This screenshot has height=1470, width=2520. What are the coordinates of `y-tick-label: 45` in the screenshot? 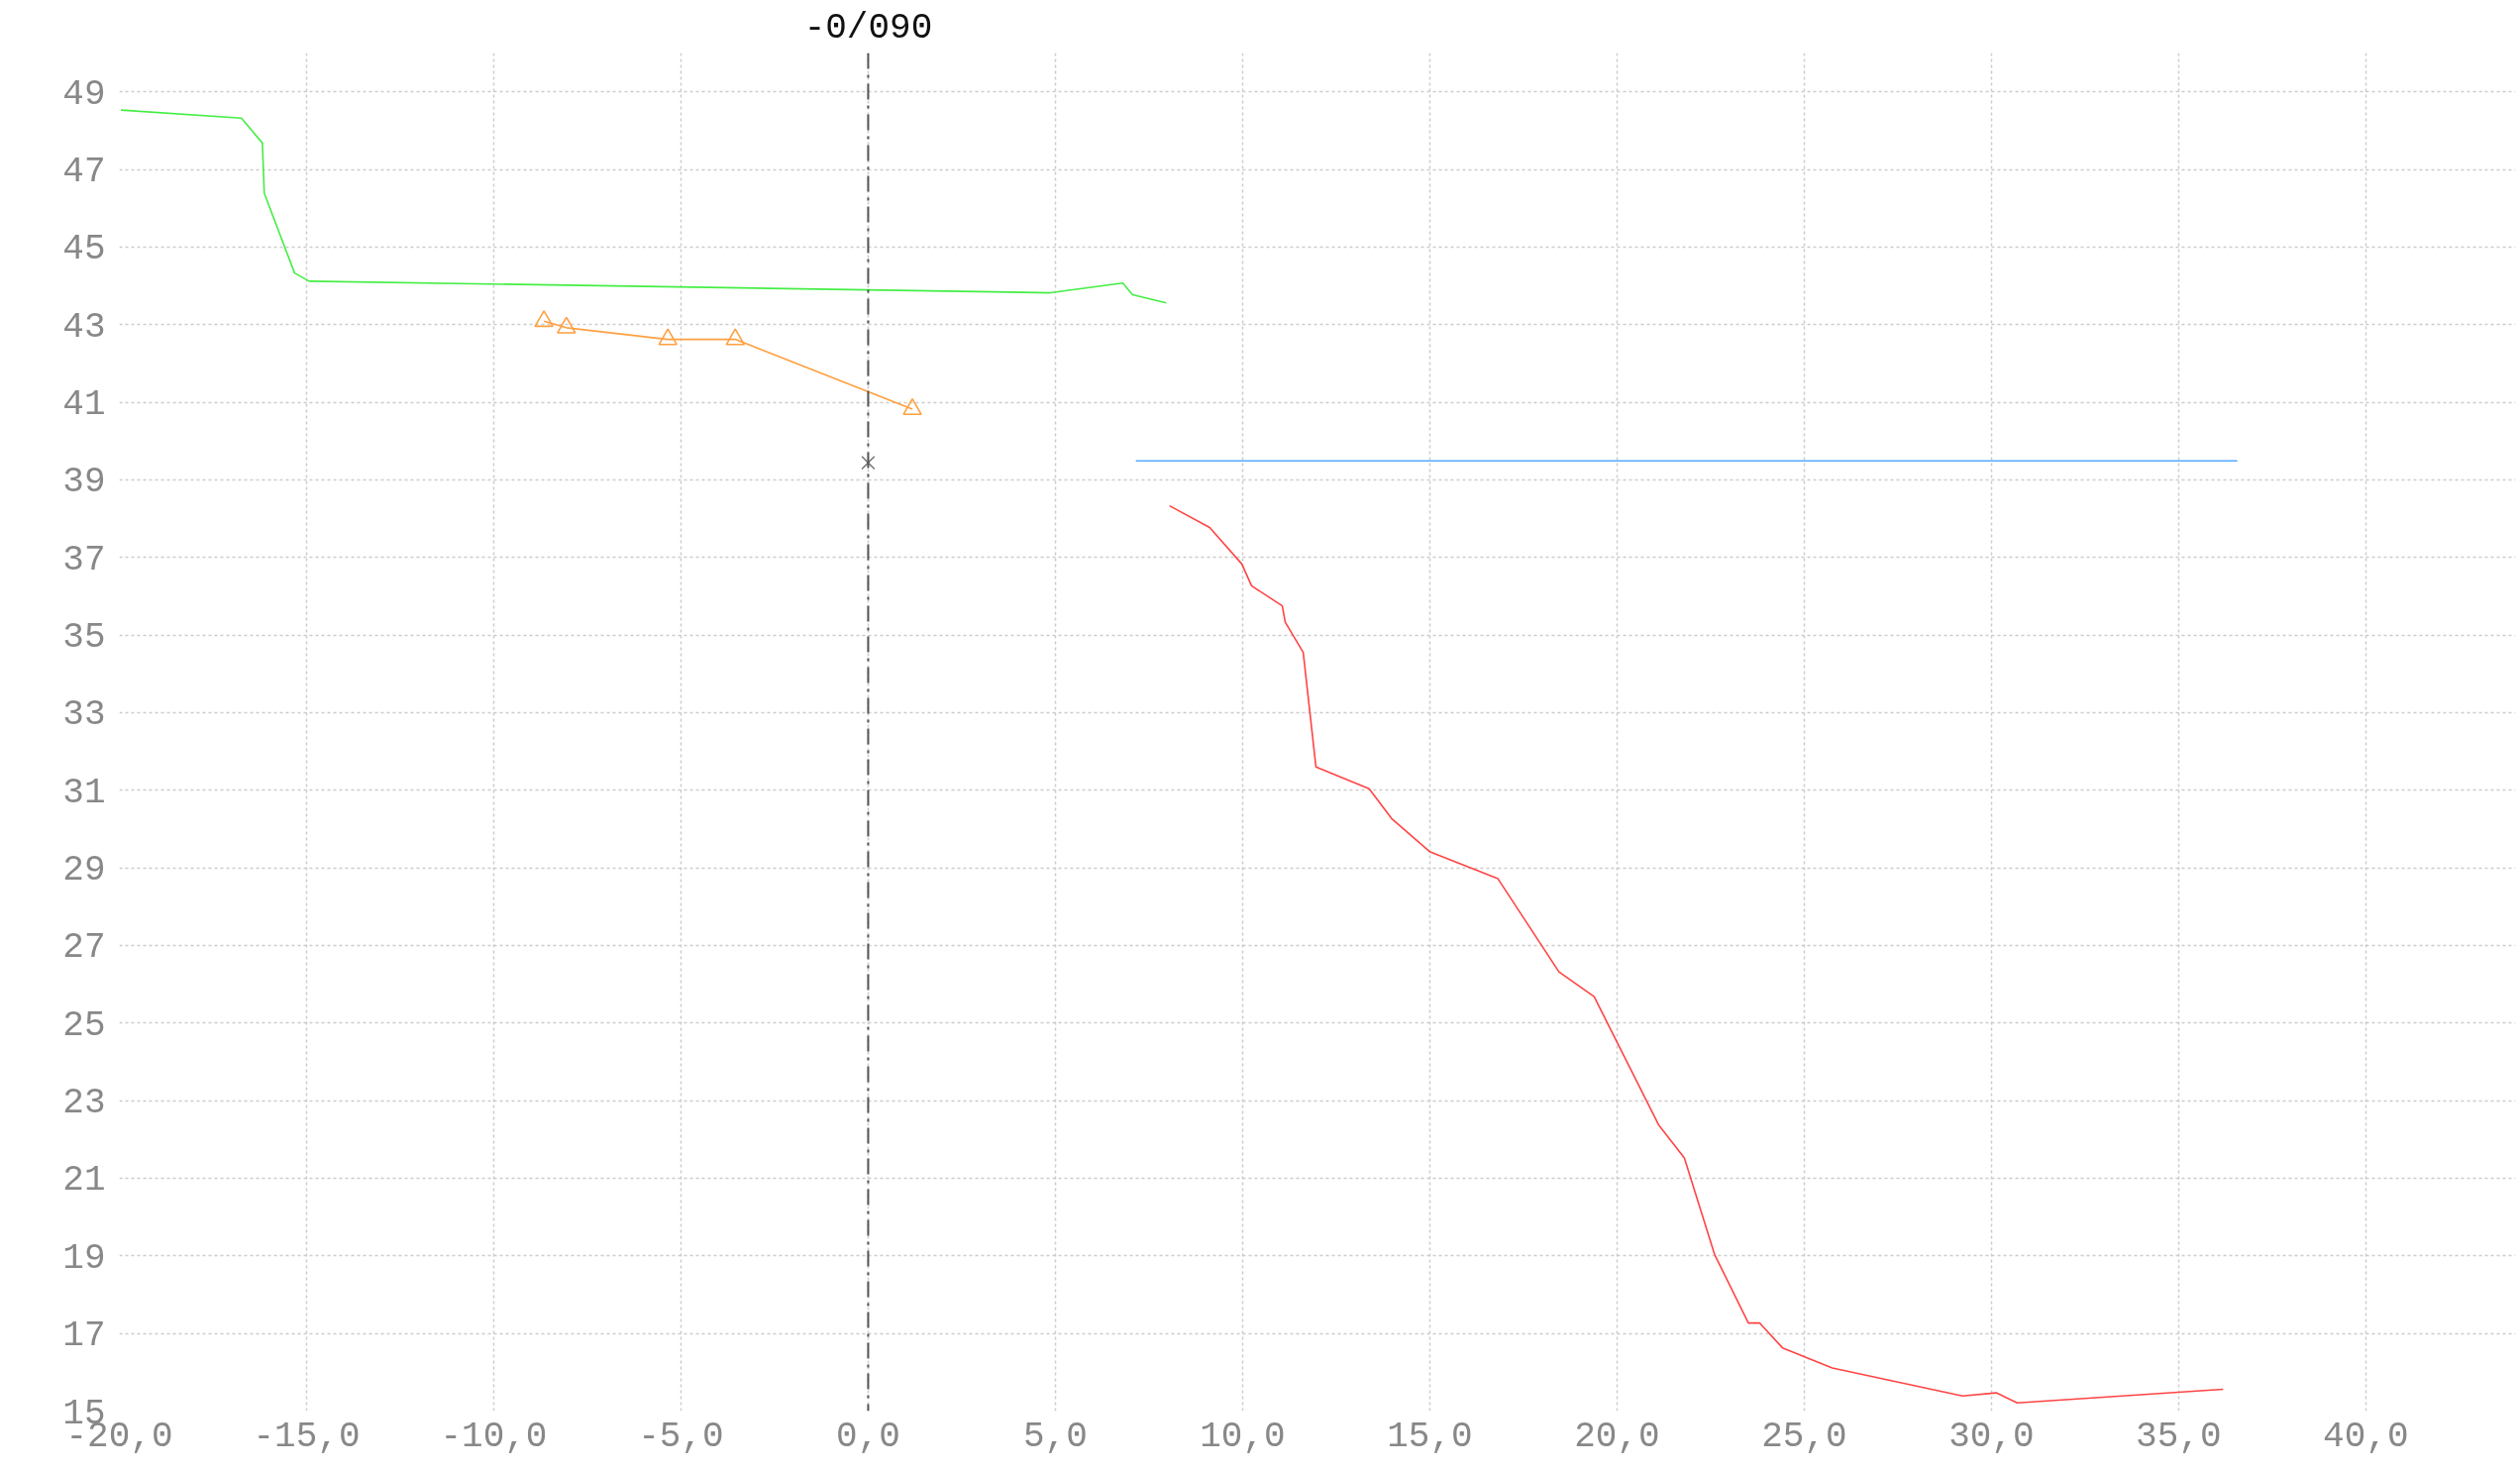 It's located at (84, 249).